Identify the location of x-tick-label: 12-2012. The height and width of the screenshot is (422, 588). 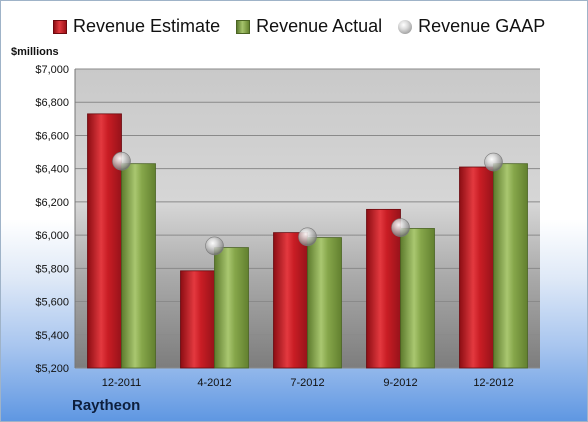
(493, 383).